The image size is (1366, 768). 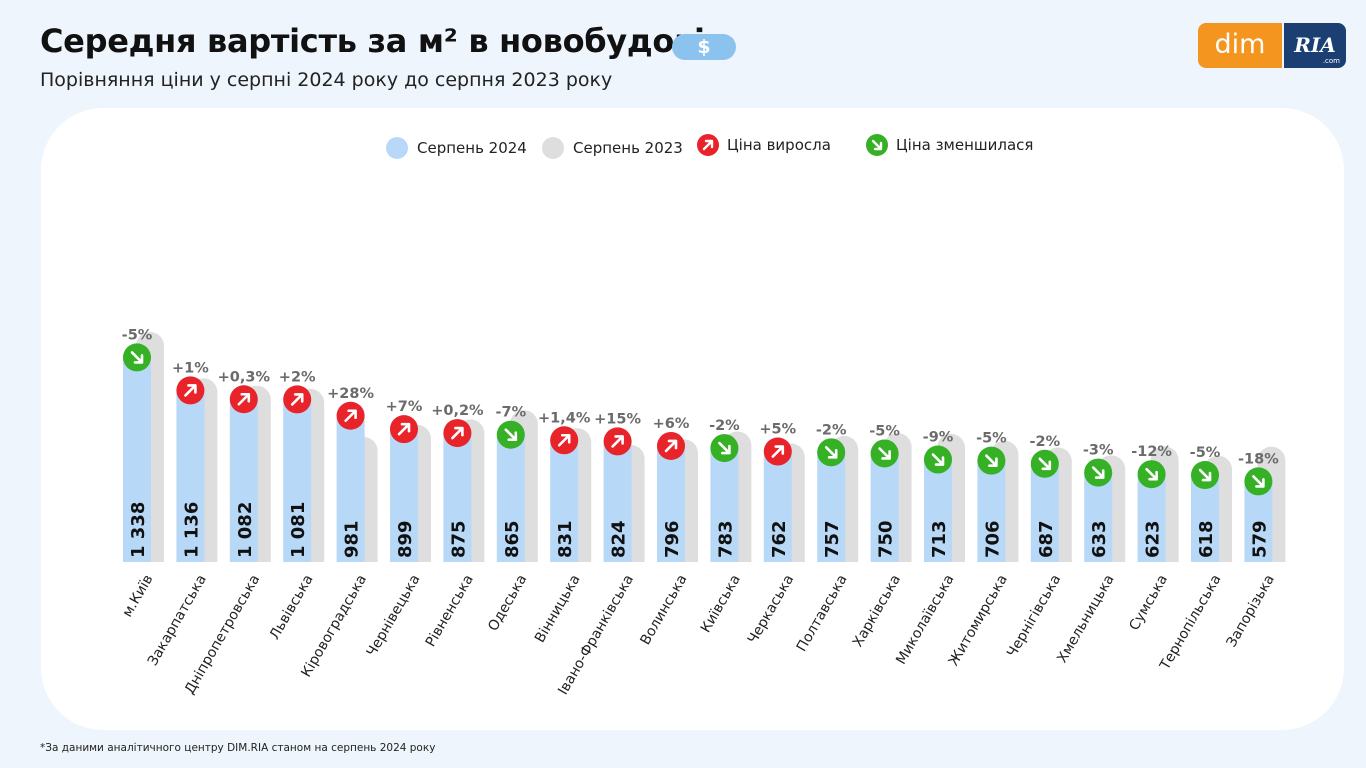 I want to click on category-label: Запорізька, so click(x=1251, y=611).